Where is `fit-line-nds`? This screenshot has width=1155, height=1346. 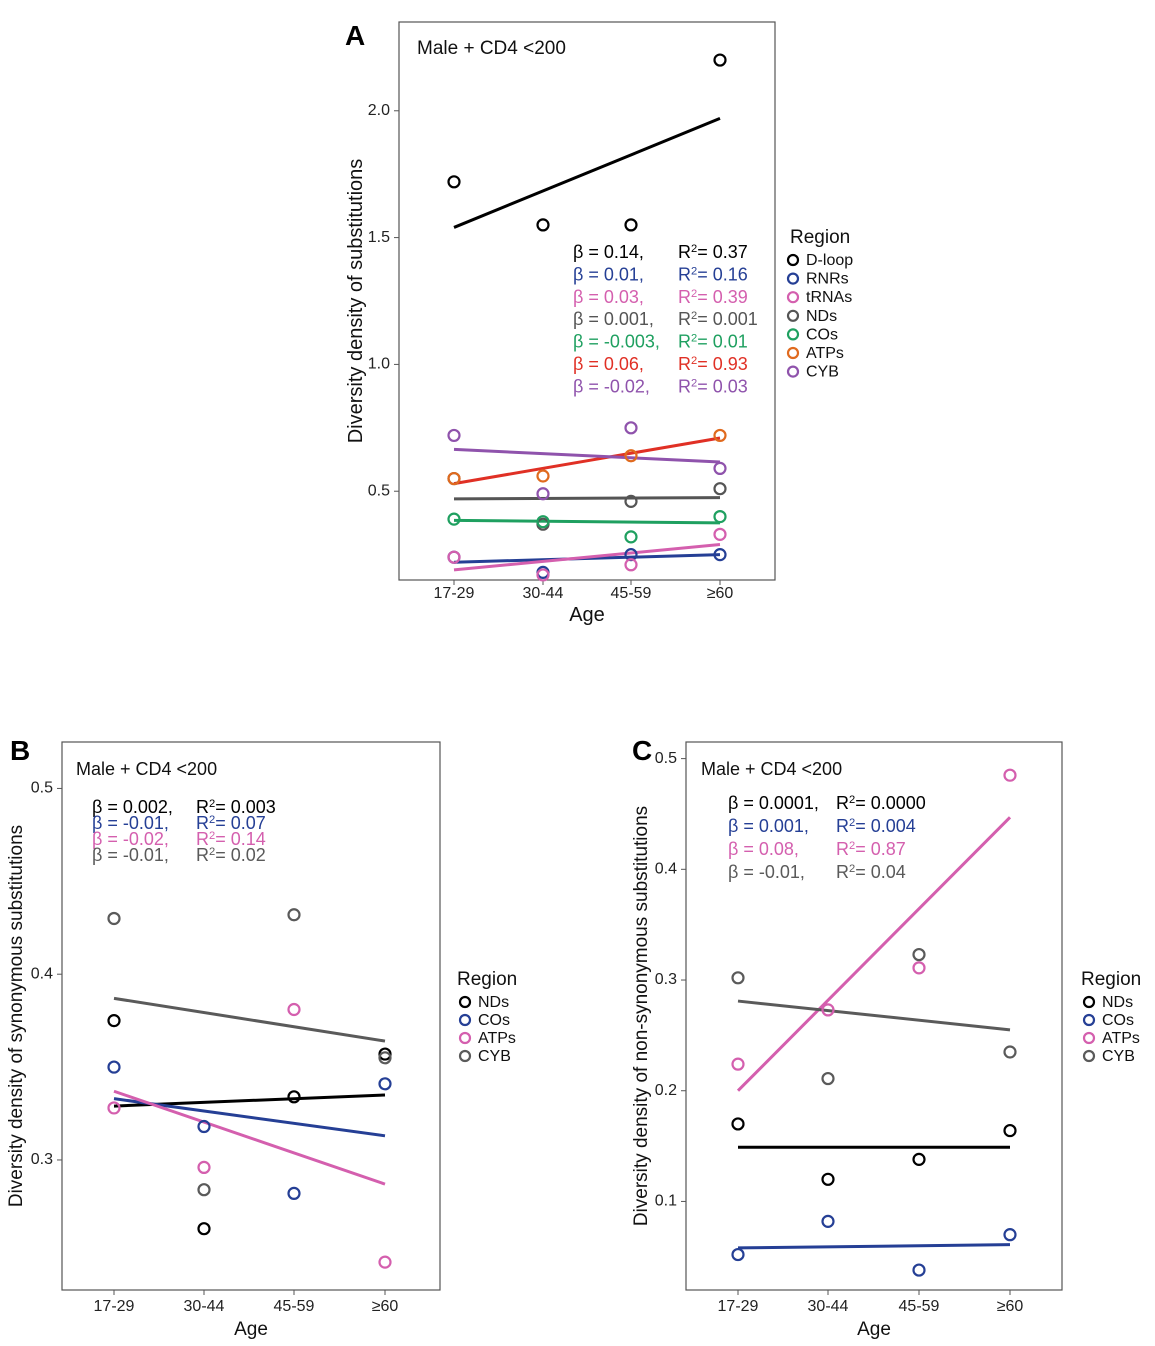
fit-line-nds is located at coordinates (587, 498).